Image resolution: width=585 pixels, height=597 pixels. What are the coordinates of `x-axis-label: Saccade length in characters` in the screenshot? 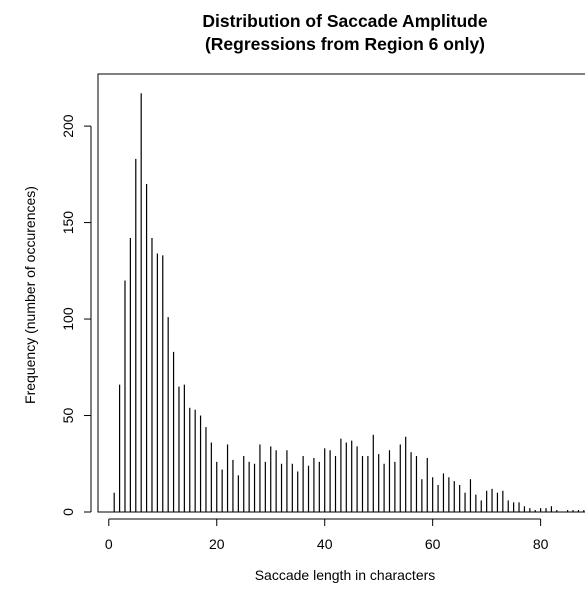 It's located at (345, 575).